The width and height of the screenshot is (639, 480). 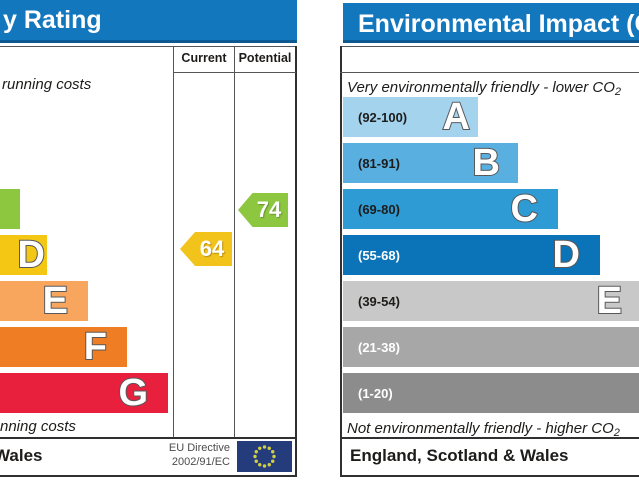 I want to click on band-range-b: (81-91), so click(x=379, y=163).